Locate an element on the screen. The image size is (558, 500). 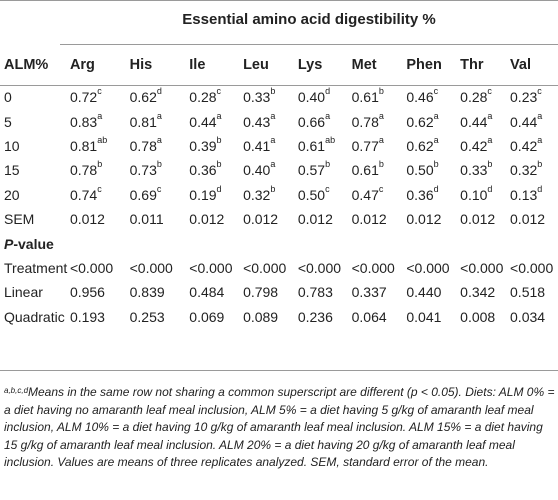
cell-value: 0.81 is located at coordinates (83, 145).